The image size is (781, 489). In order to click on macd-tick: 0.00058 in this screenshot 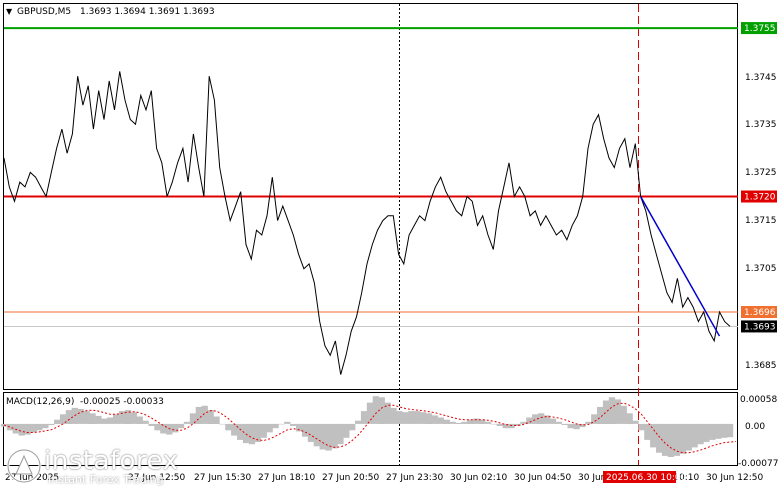, I will do `click(758, 400)`.